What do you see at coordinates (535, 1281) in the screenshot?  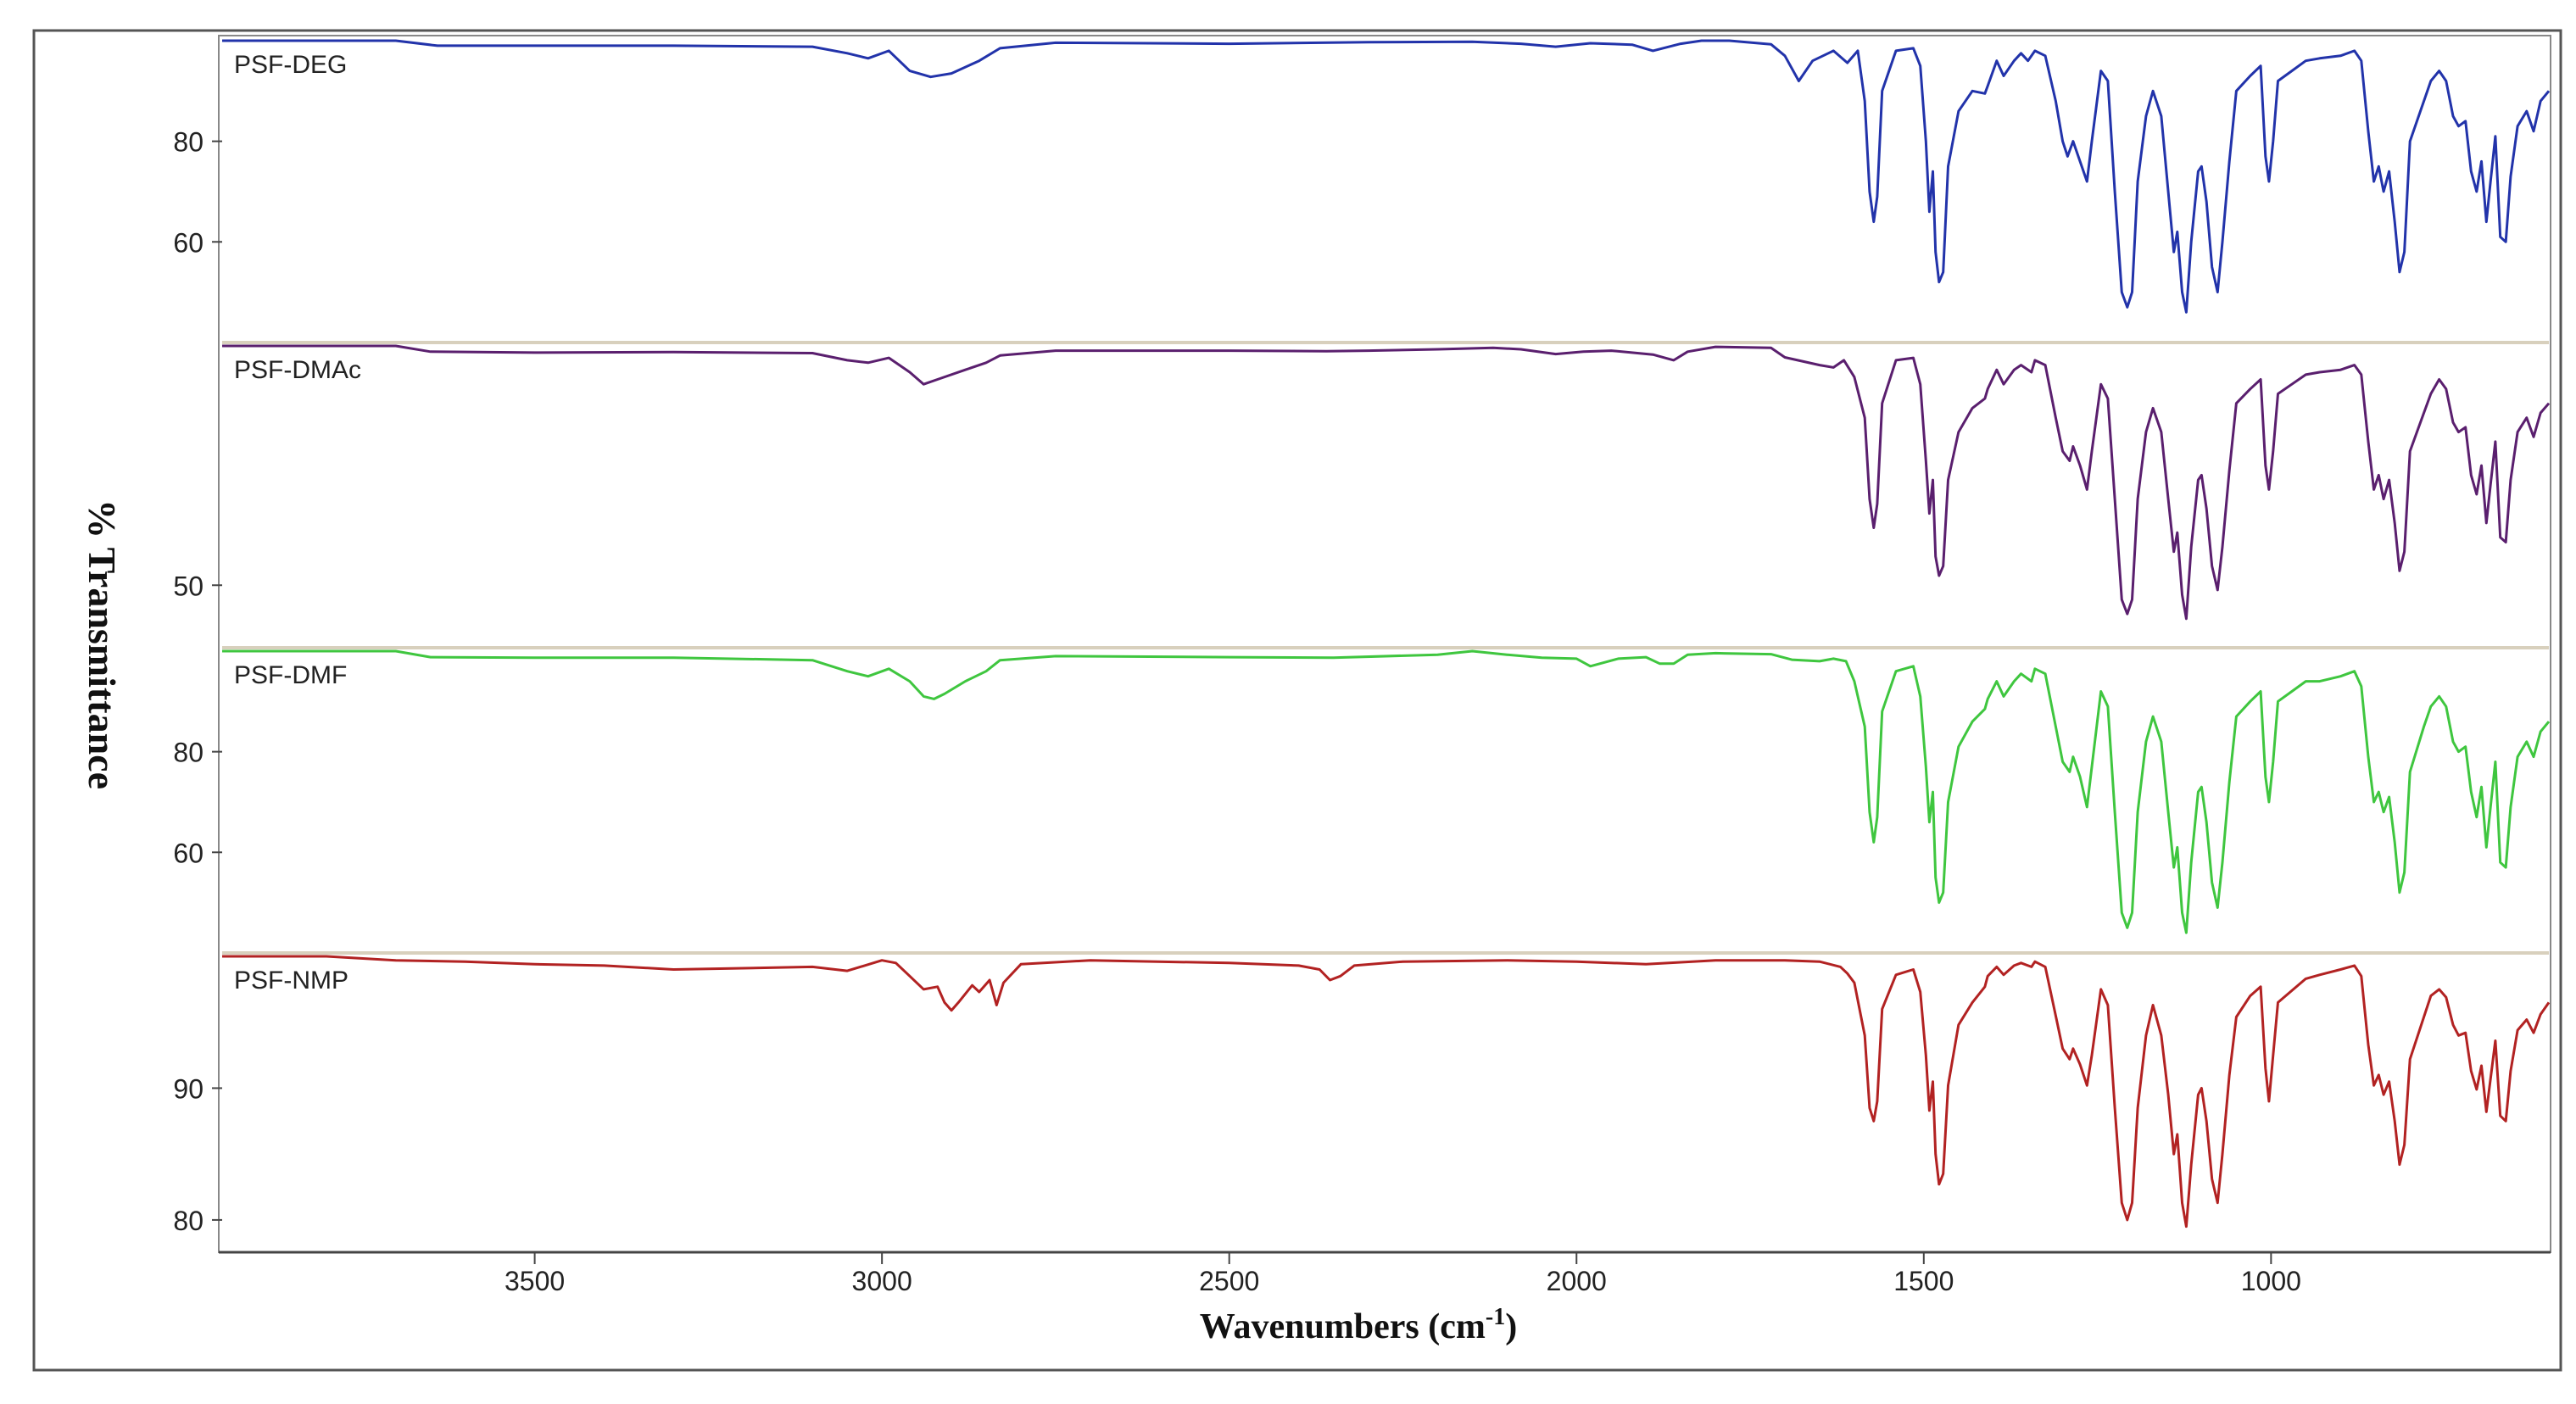 I see `x-tick-label-3500: 3500` at bounding box center [535, 1281].